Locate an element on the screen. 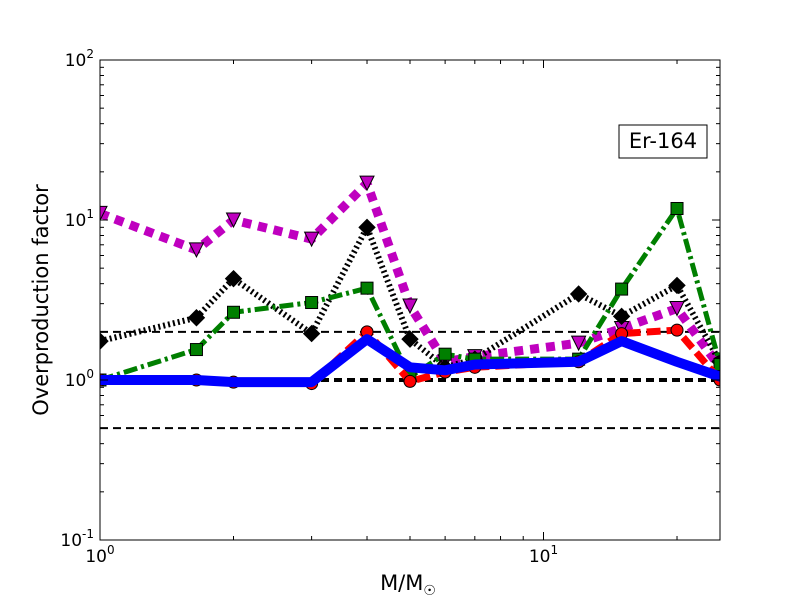  x-axis-label-sub: ☉ is located at coordinates (429, 591).